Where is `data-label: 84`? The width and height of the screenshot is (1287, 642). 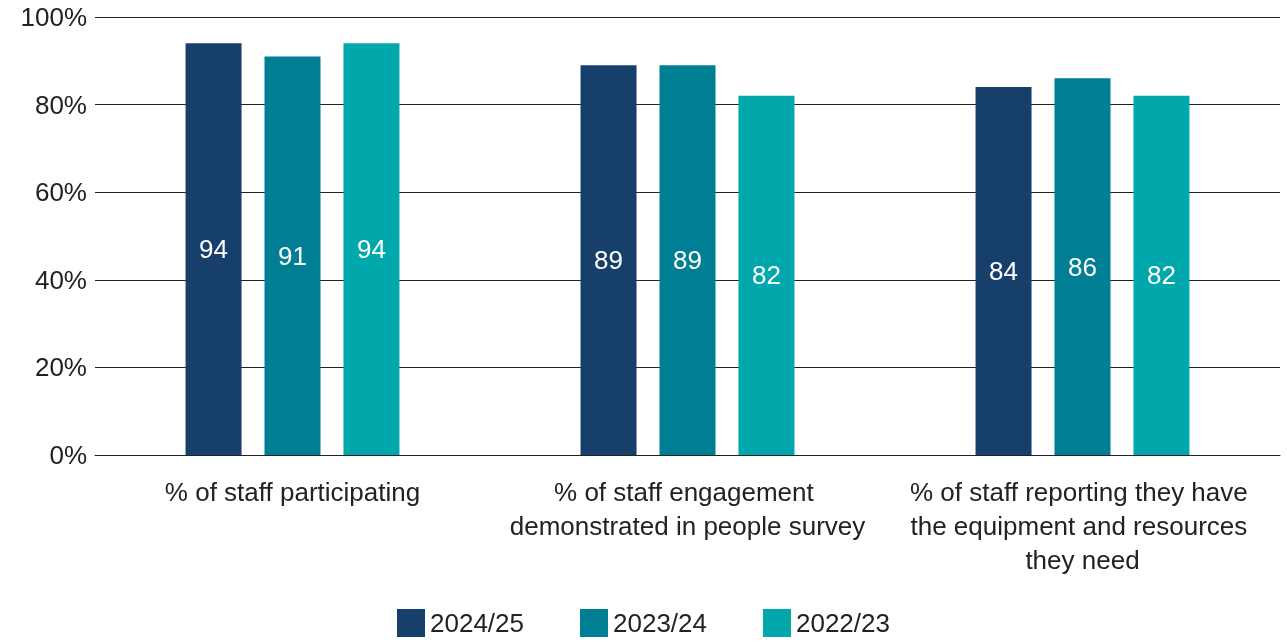
data-label: 84 is located at coordinates (1003, 271).